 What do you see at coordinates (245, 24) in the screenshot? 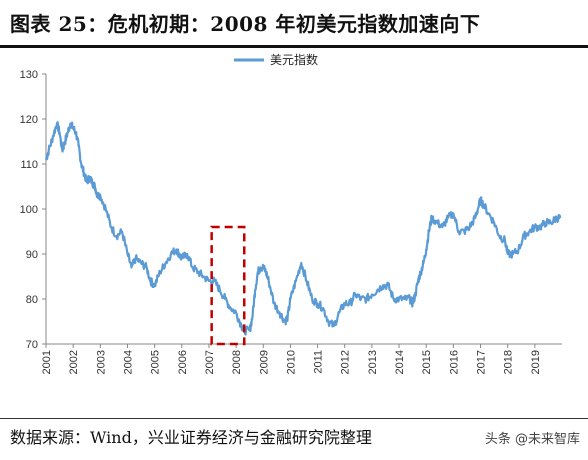
I see `chart-title: 图表 25：危机初期：2008 年初美元指数加速向下` at bounding box center [245, 24].